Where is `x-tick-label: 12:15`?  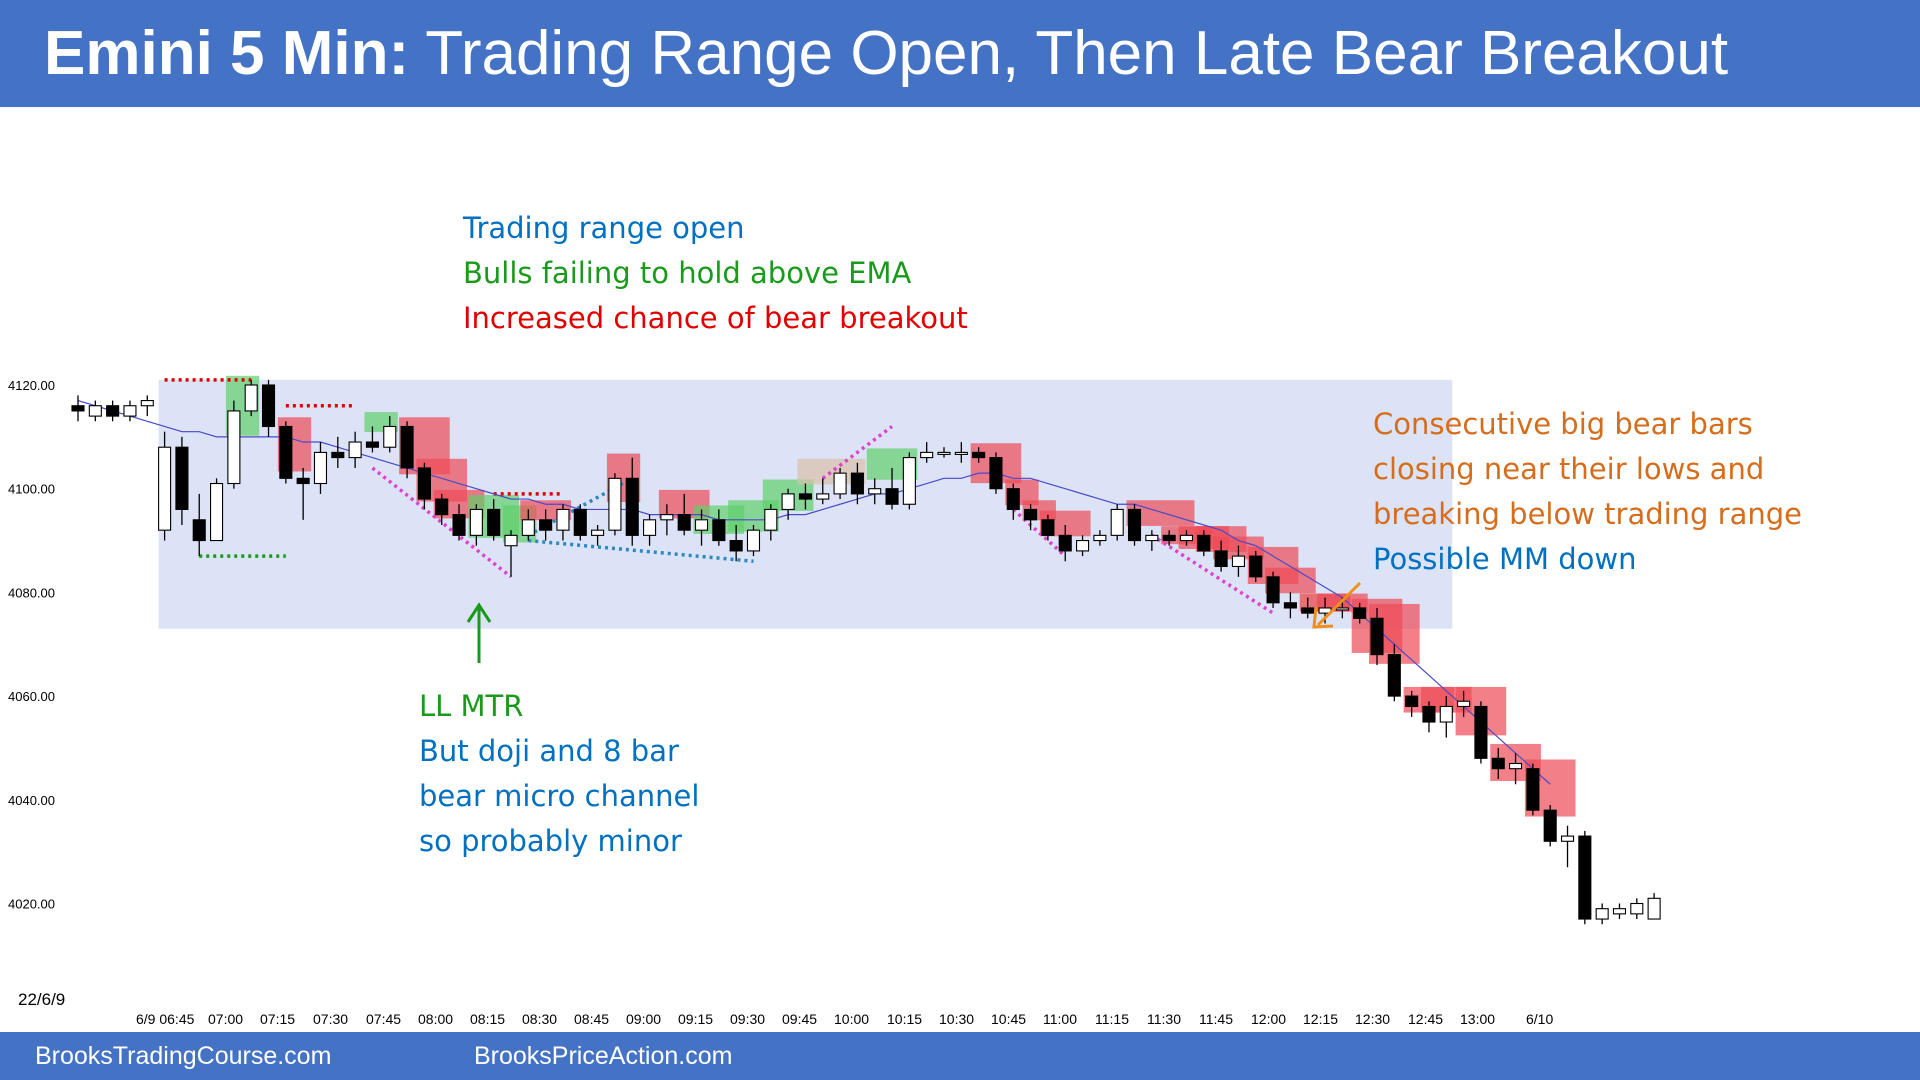
x-tick-label: 12:15 is located at coordinates (1320, 1019).